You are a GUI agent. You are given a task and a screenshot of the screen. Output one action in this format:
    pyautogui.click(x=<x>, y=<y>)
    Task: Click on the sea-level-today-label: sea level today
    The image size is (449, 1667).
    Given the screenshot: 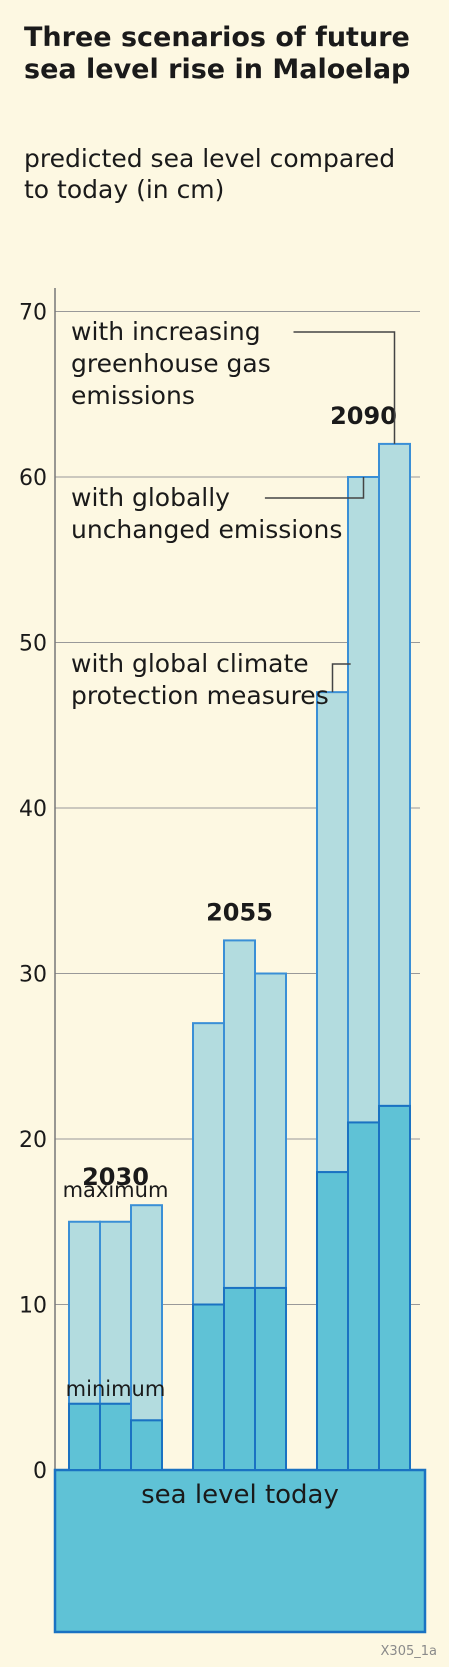 What is the action you would take?
    pyautogui.click(x=240, y=1495)
    